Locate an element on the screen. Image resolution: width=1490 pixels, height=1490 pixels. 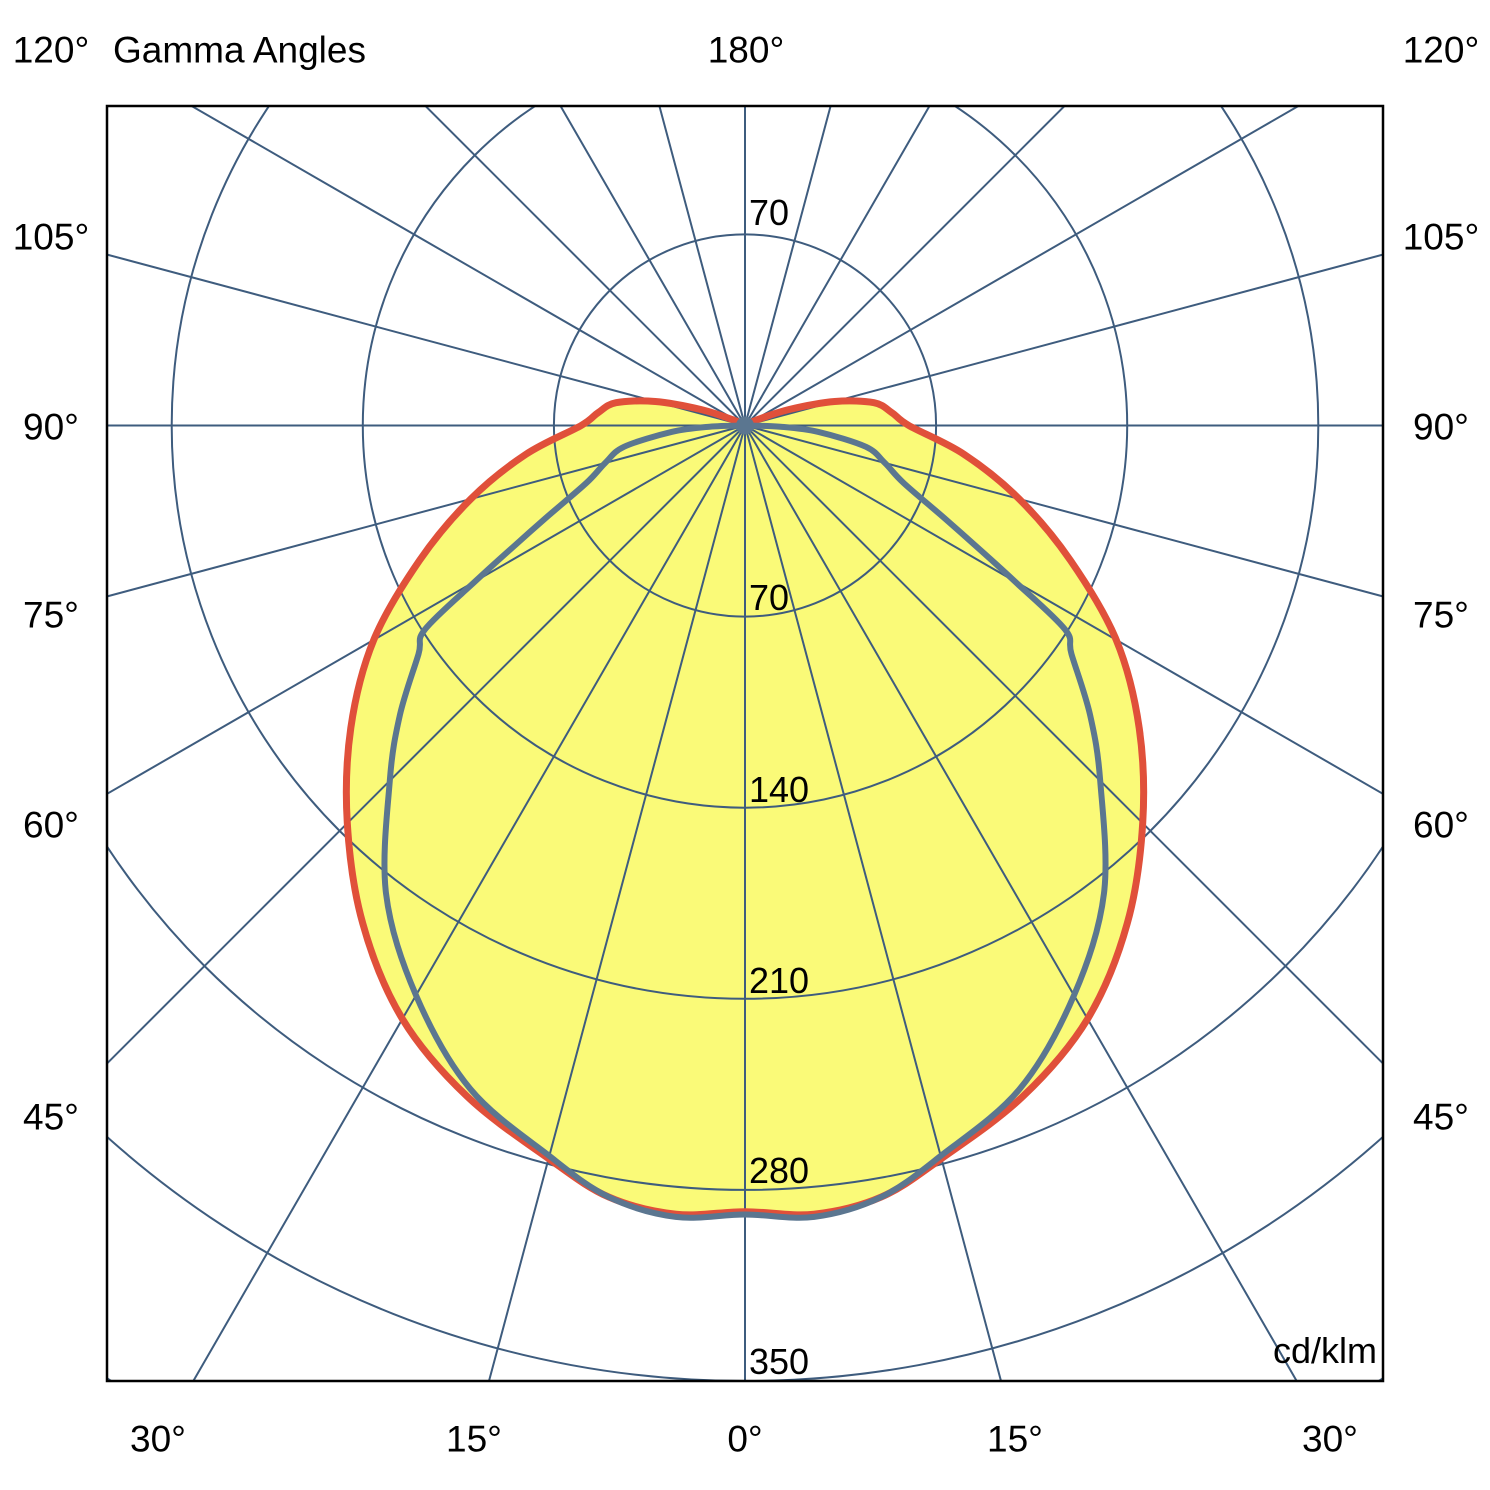
radial-tick-140: 140 is located at coordinates (779, 789).